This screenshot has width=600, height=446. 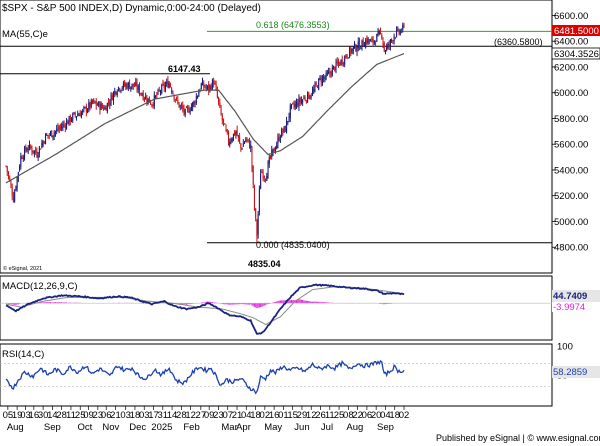 What do you see at coordinates (191, 427) in the screenshot?
I see `x-month-label: Feb` at bounding box center [191, 427].